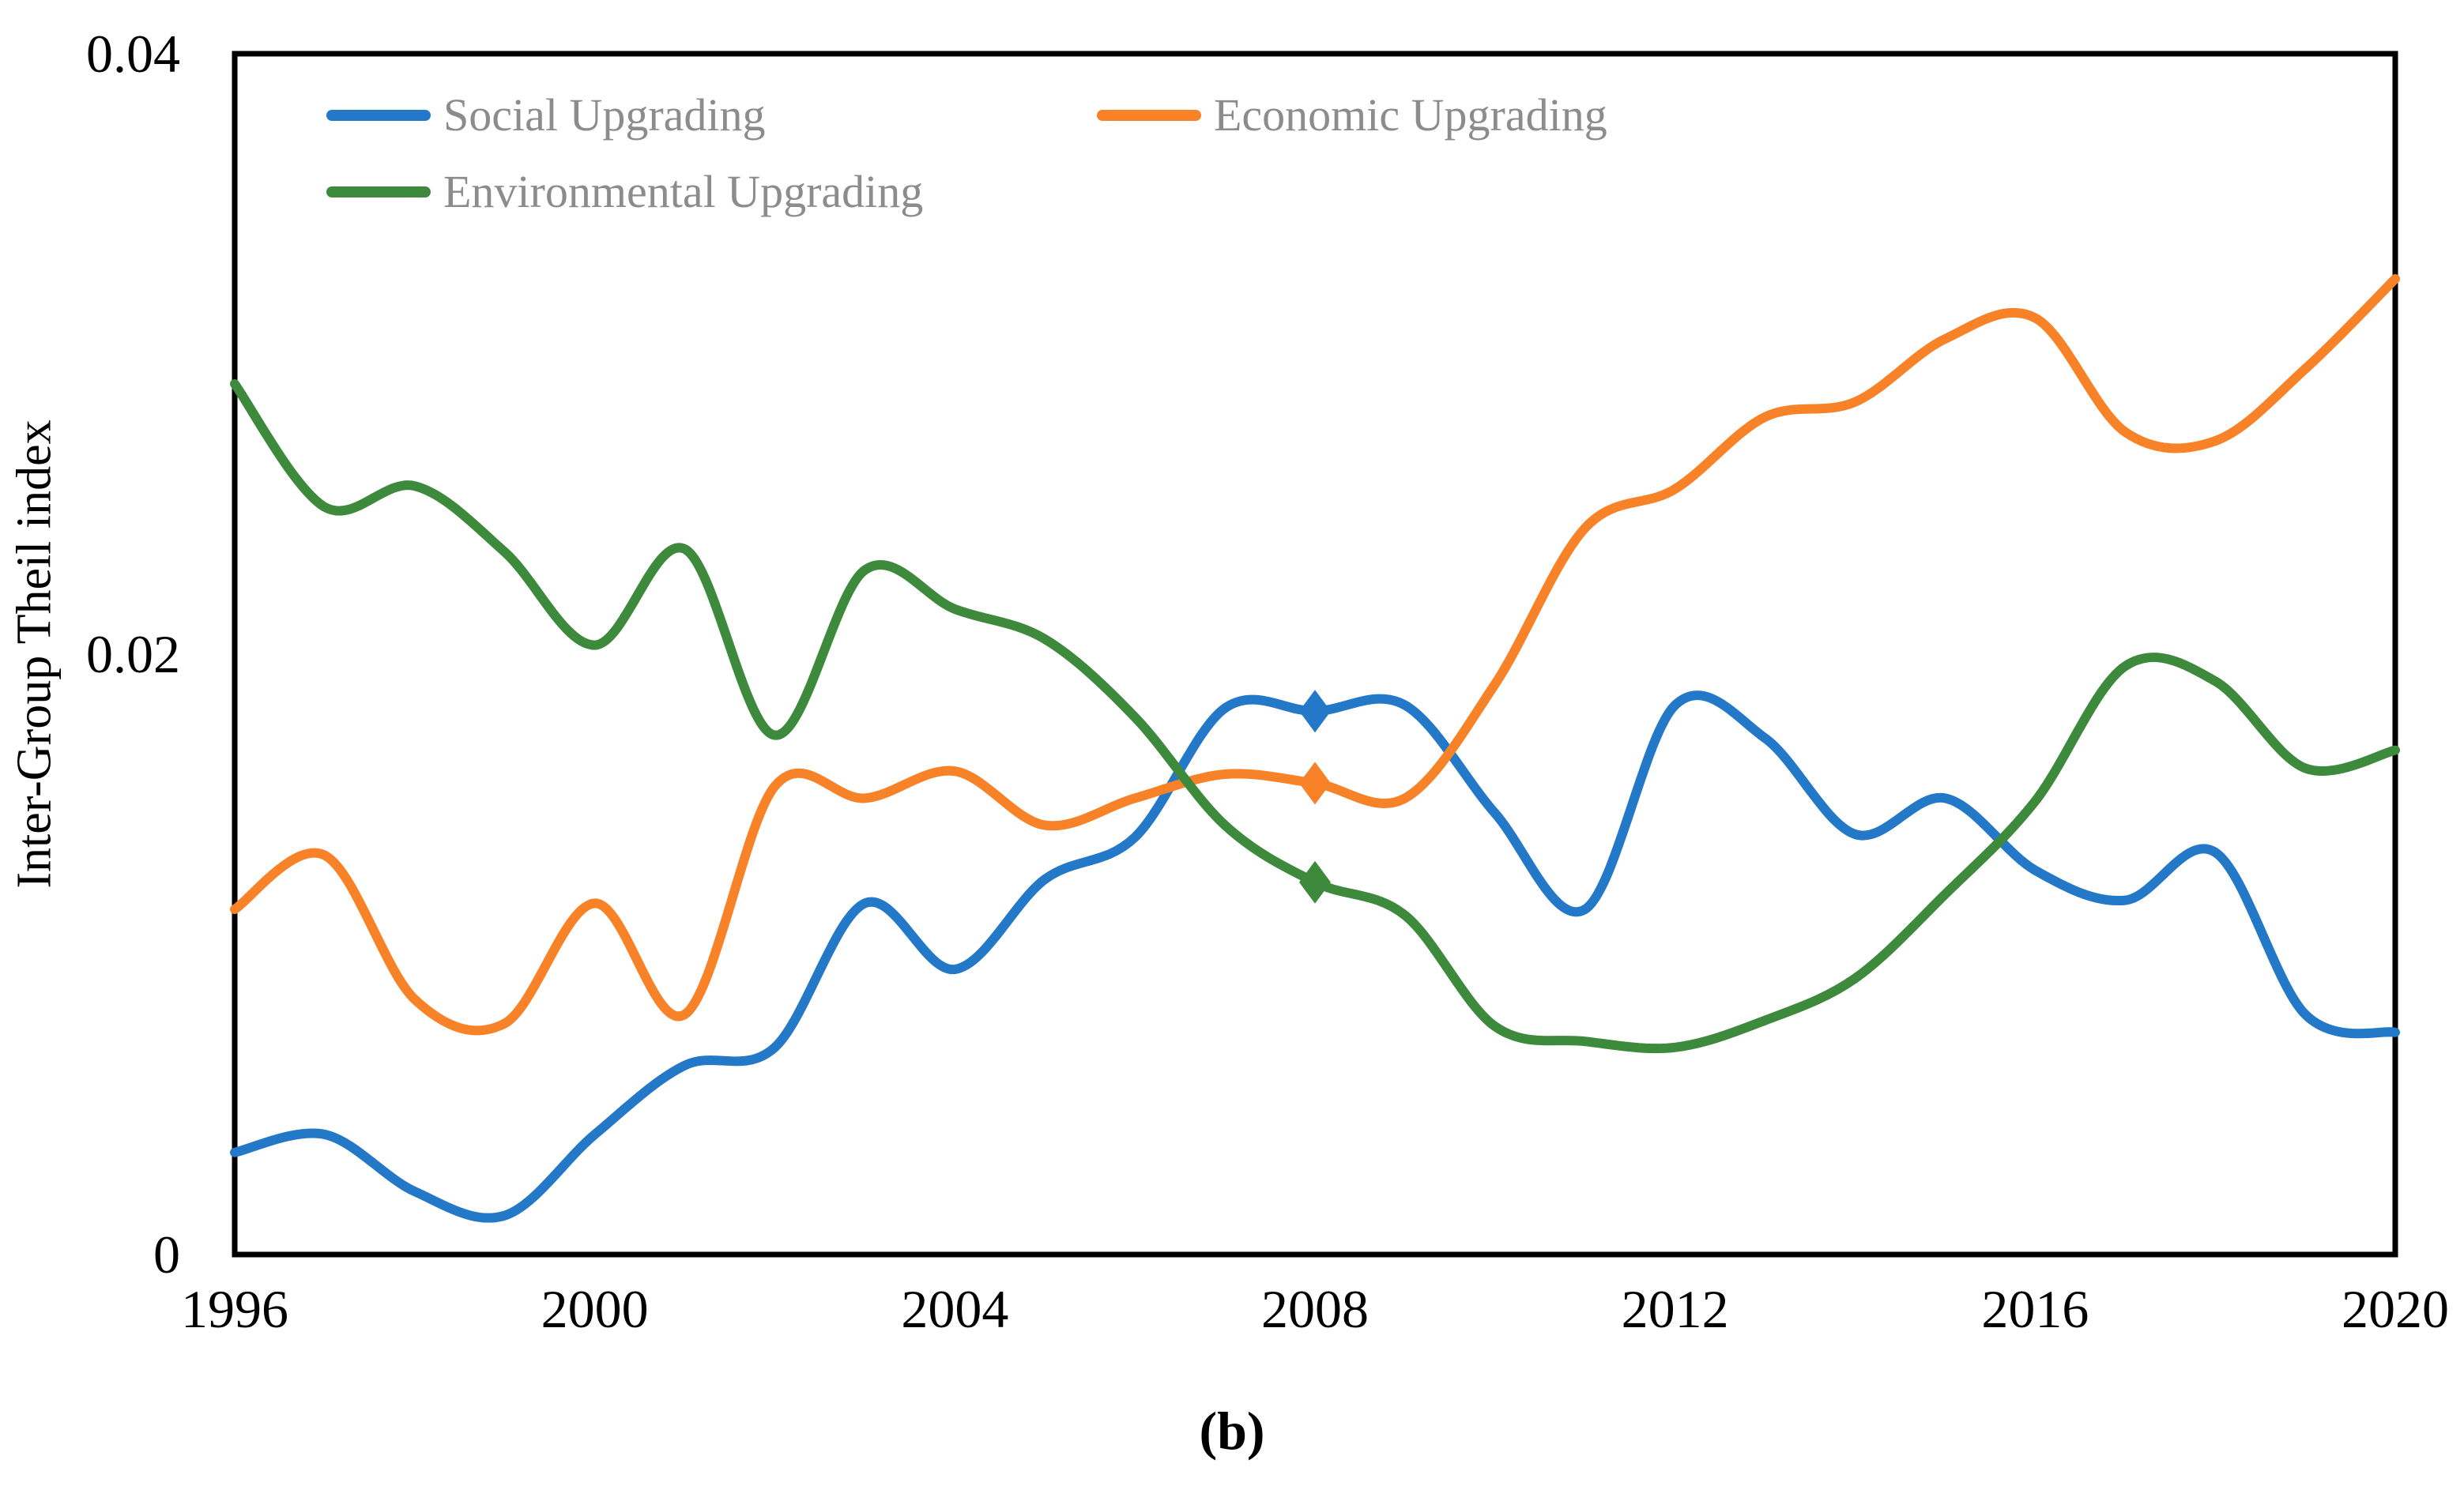 The height and width of the screenshot is (1486, 2464). Describe the element at coordinates (2395, 1309) in the screenshot. I see `x-tick-label-2020: 2020` at that location.